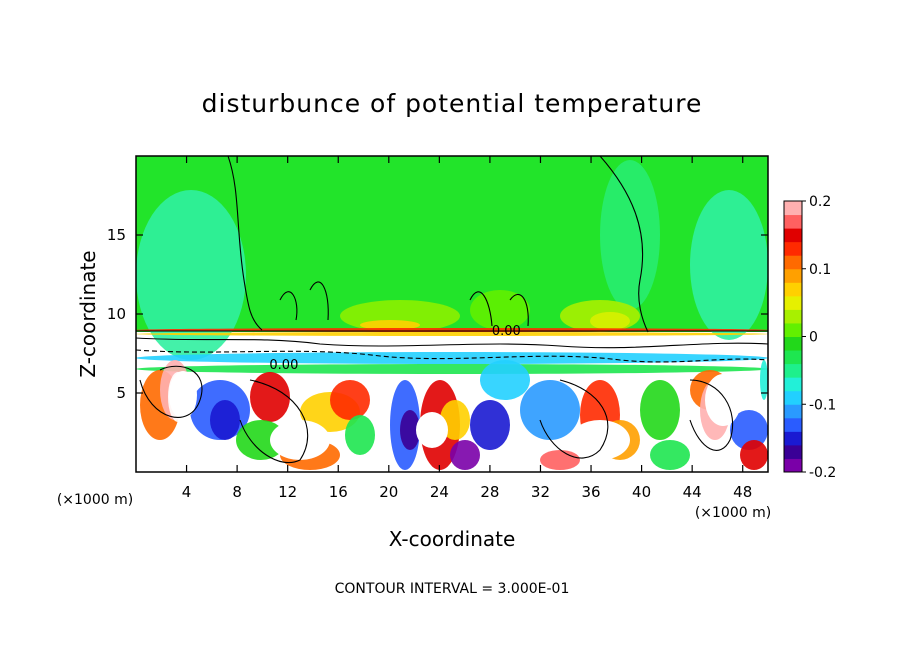 The width and height of the screenshot is (904, 654). I want to click on x-tick-label: 12, so click(287, 492).